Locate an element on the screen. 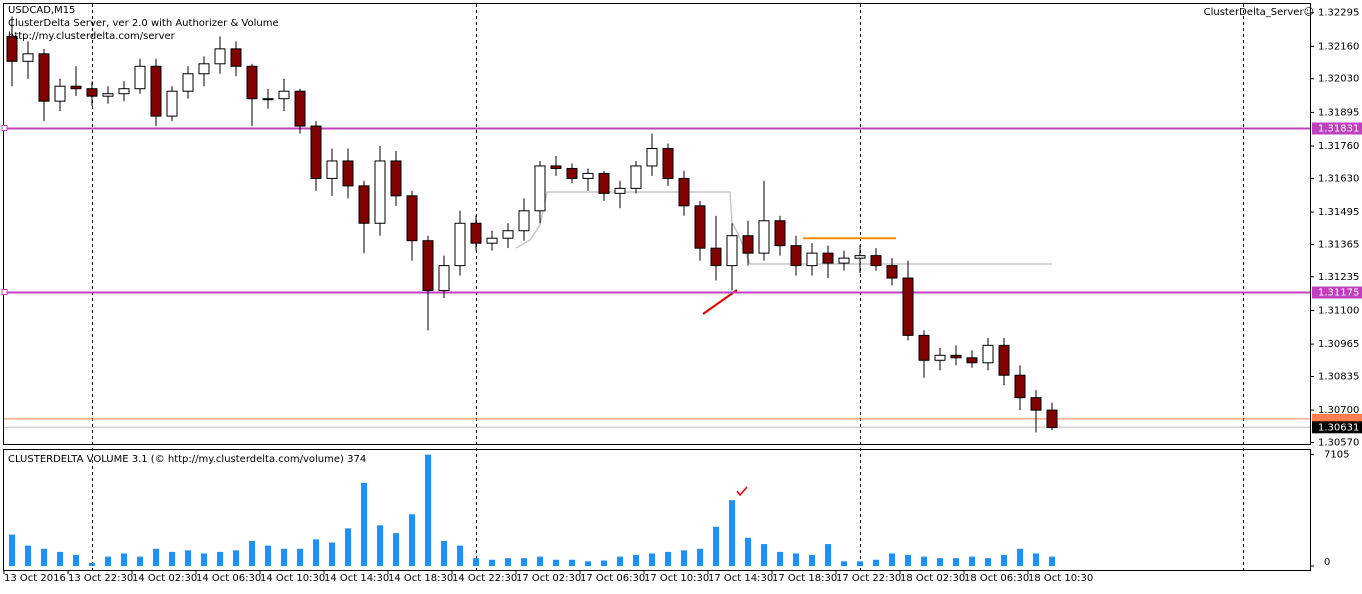  x-tick-label: 17 Oct 18:30 is located at coordinates (804, 578).